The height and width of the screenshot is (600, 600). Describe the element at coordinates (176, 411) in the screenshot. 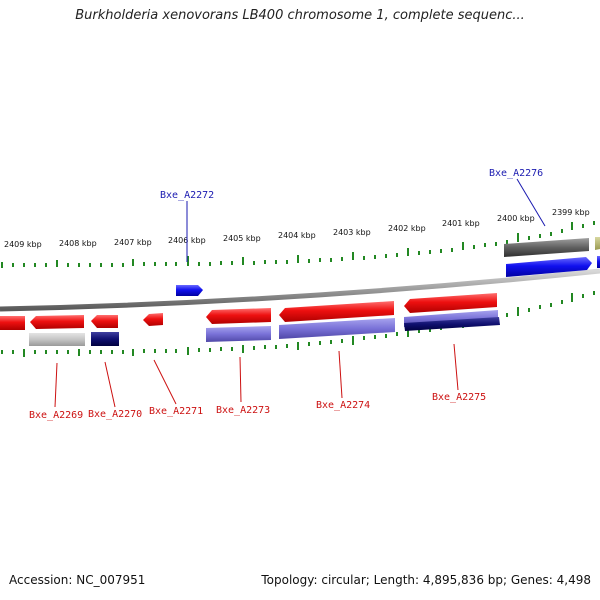

I see `gene-label-Bxe_A2271: Bxe_A2271` at that location.